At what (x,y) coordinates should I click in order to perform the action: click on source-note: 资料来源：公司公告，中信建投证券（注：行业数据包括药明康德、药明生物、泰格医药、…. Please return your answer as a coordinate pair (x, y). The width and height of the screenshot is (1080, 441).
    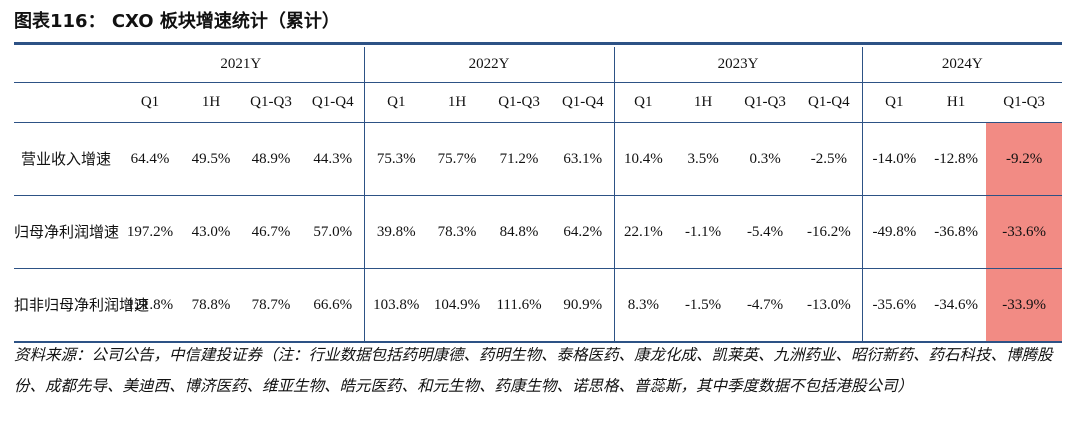
    Looking at the image, I should click on (533, 370).